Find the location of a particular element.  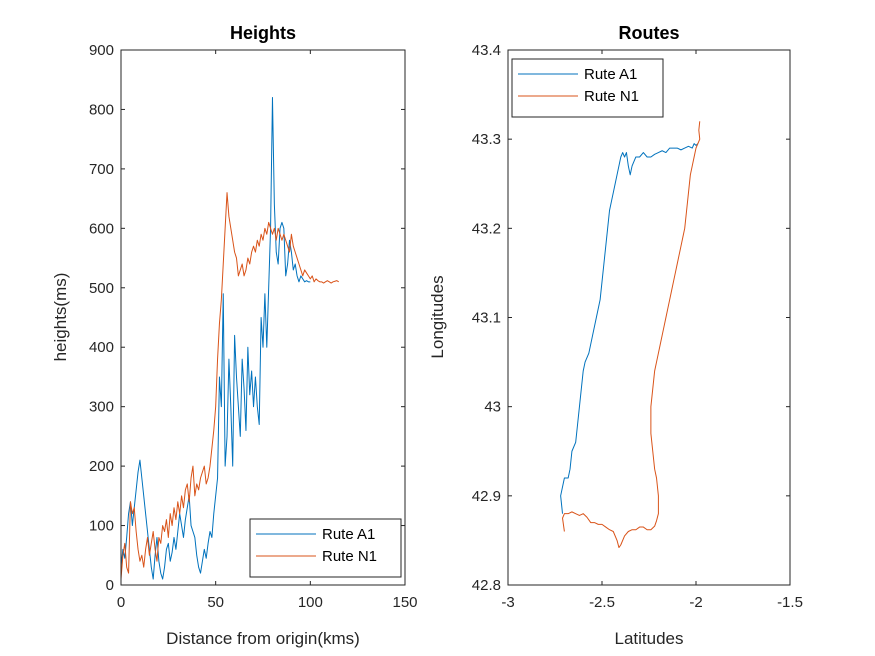

routes-legend: Rute A1 Rute N1 is located at coordinates (587, 88).